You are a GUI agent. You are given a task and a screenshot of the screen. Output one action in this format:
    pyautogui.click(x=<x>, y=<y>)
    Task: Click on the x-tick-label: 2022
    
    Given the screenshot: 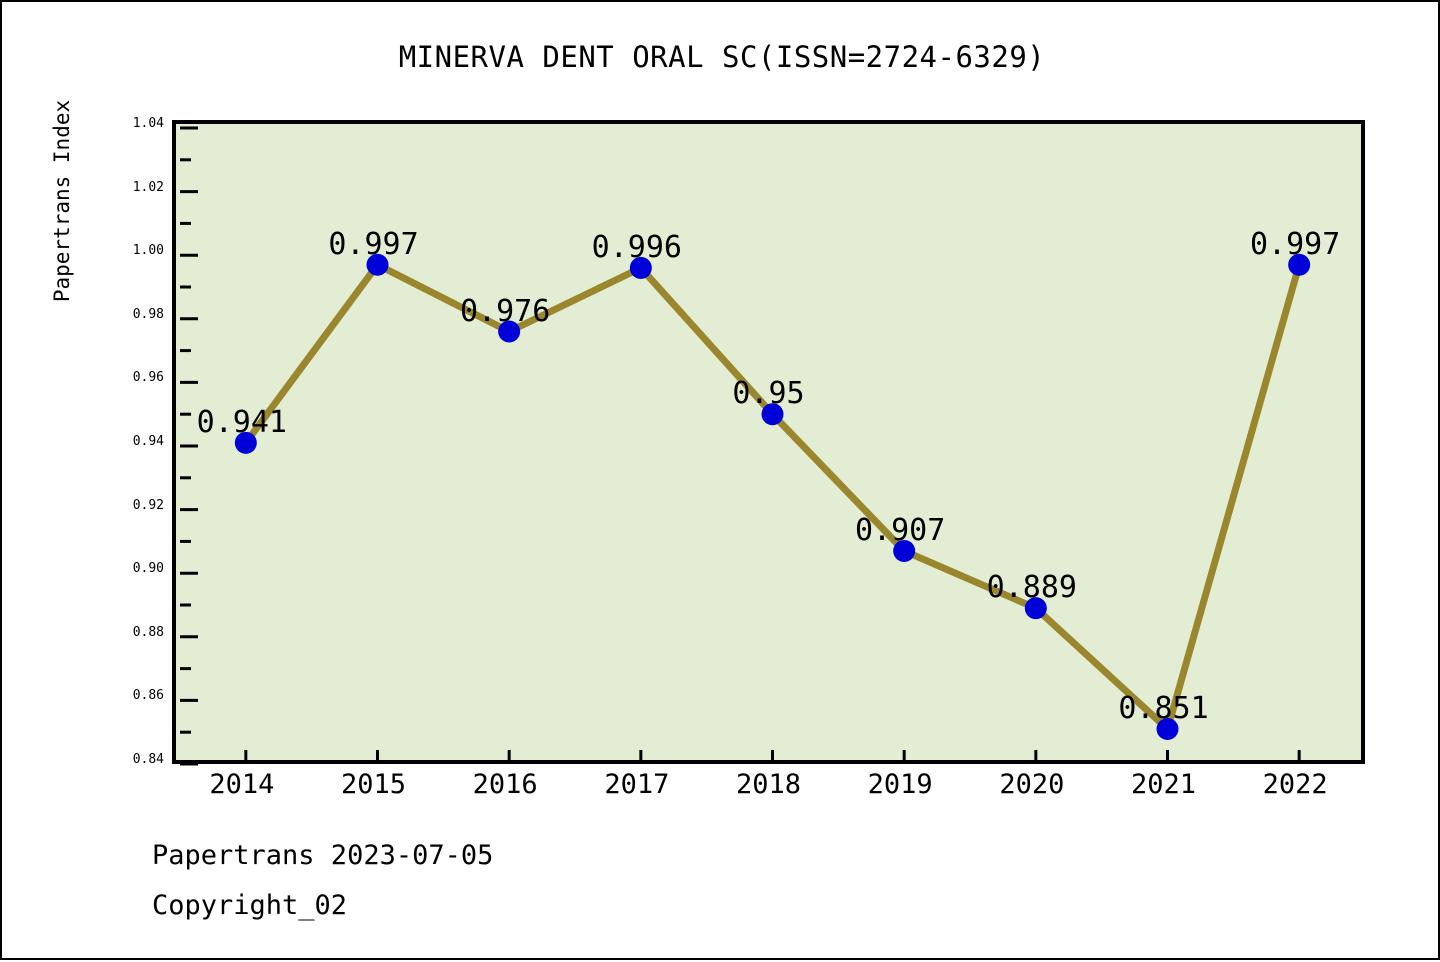 What is the action you would take?
    pyautogui.click(x=1295, y=784)
    